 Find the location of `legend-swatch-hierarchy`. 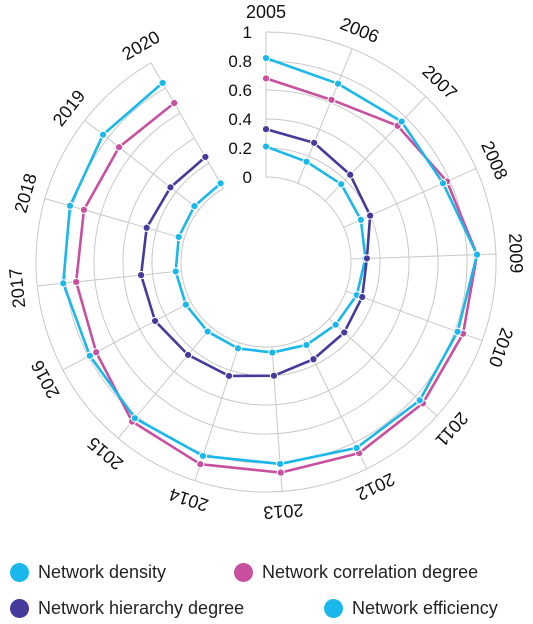

legend-swatch-hierarchy is located at coordinates (19, 608).